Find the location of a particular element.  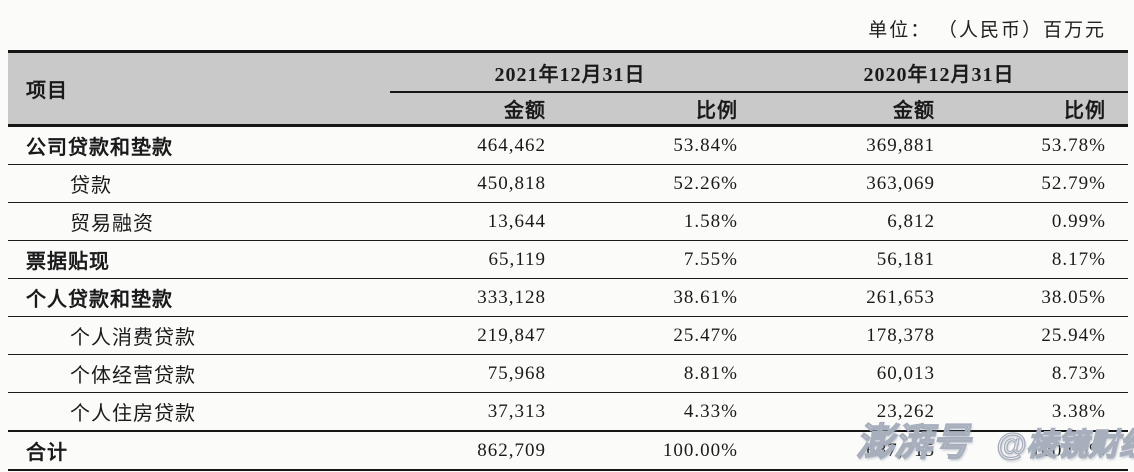

cell-ratio-2020: 0.99% is located at coordinates (1078, 221).